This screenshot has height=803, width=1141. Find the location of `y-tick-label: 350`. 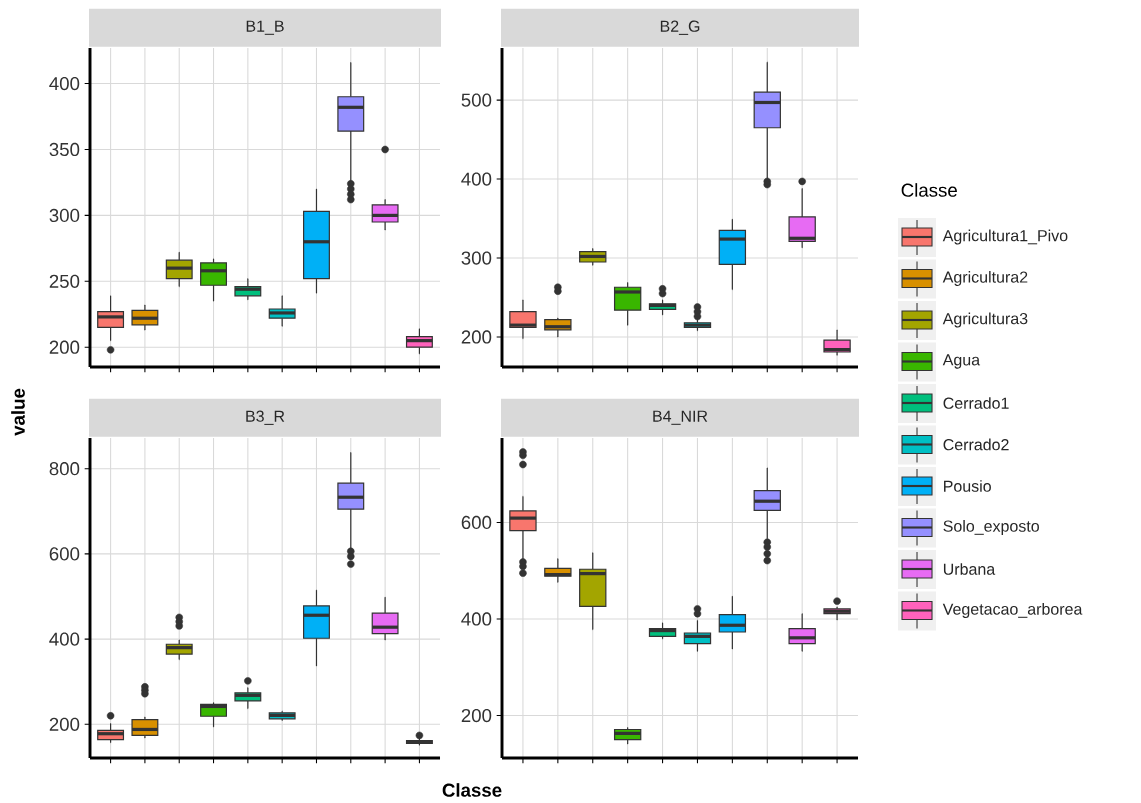

y-tick-label: 350 is located at coordinates (64, 149).